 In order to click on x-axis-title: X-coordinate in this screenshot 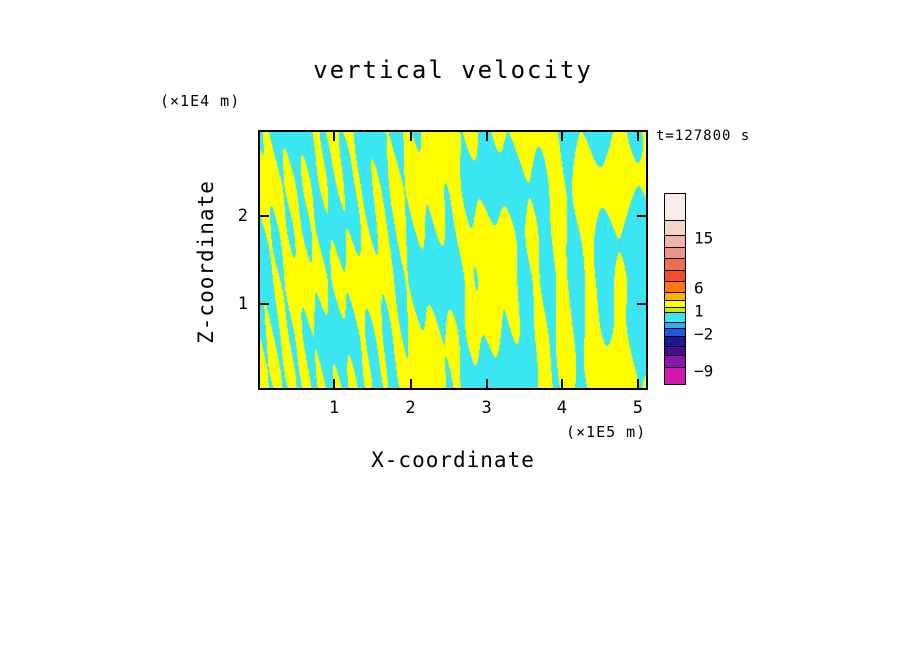, I will do `click(453, 460)`.